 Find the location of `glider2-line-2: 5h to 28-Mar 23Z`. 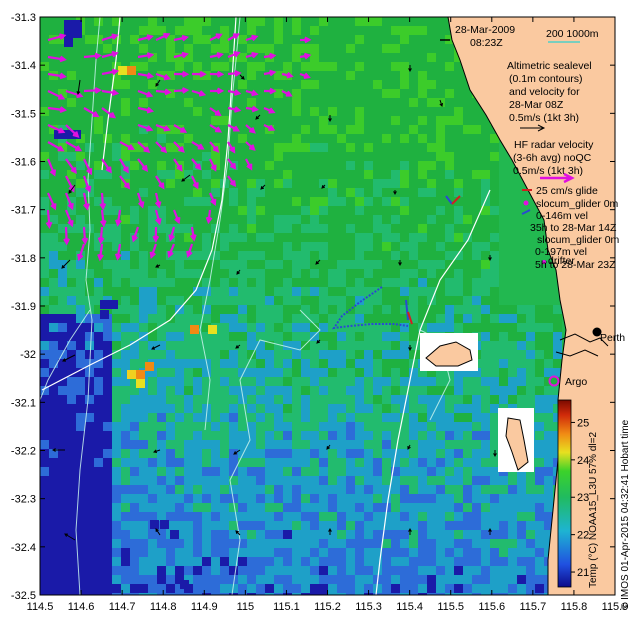

glider2-line-2: 5h to 28-Mar 23Z is located at coordinates (575, 265).